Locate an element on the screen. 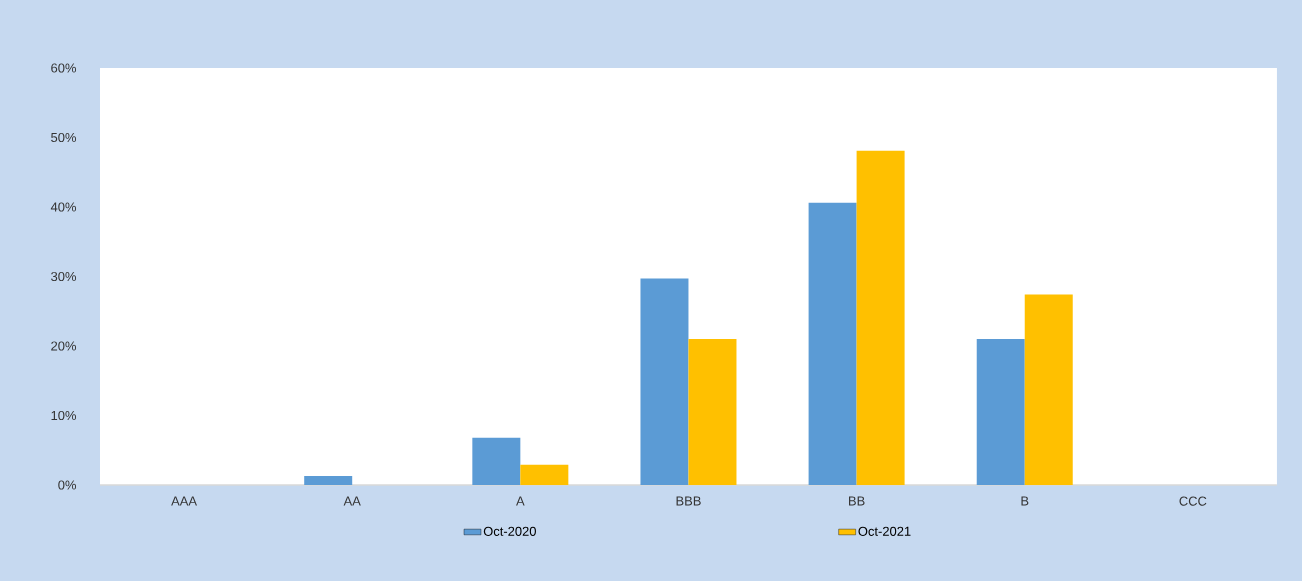 This screenshot has width=1302, height=581. y-tick-label: 10% is located at coordinates (64, 415).